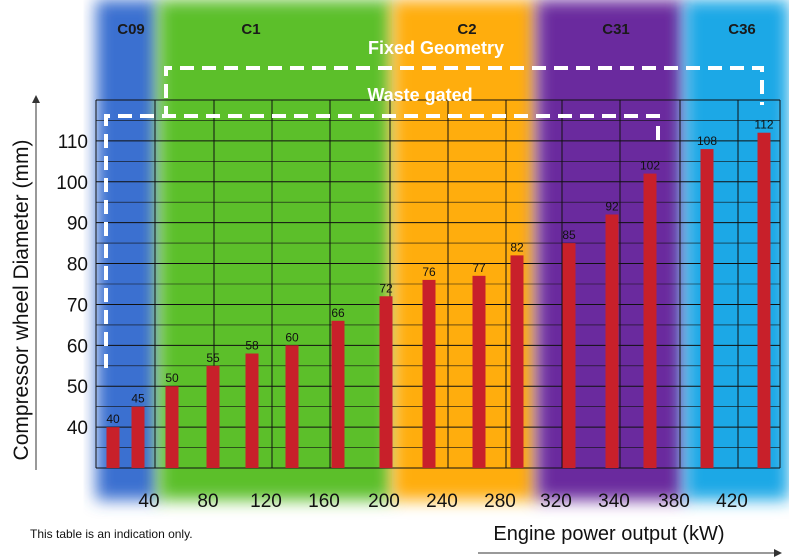  I want to click on bar-value-label: 66, so click(338, 313).